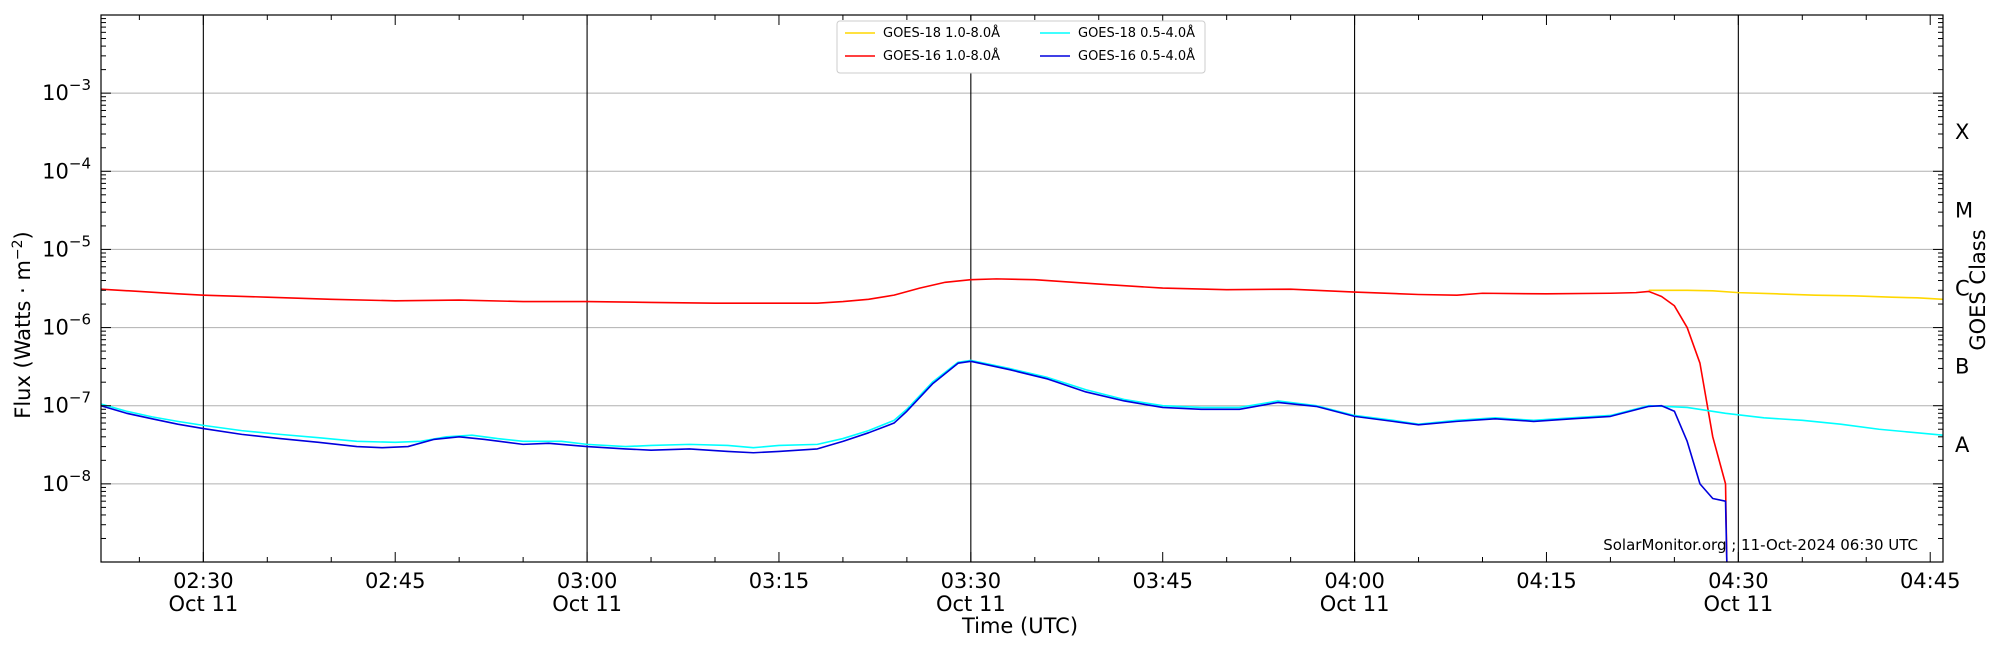 The image size is (2000, 650). I want to click on x-tick-label: 02:45, so click(395, 581).